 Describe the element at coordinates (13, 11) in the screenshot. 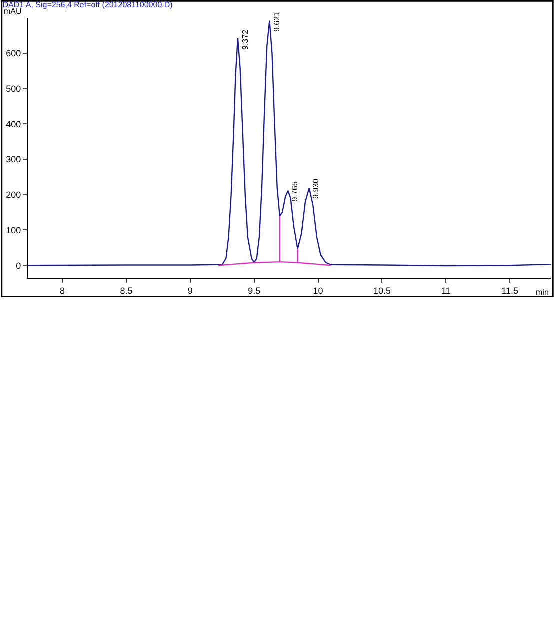

I see `y-axis-title: mAU` at that location.